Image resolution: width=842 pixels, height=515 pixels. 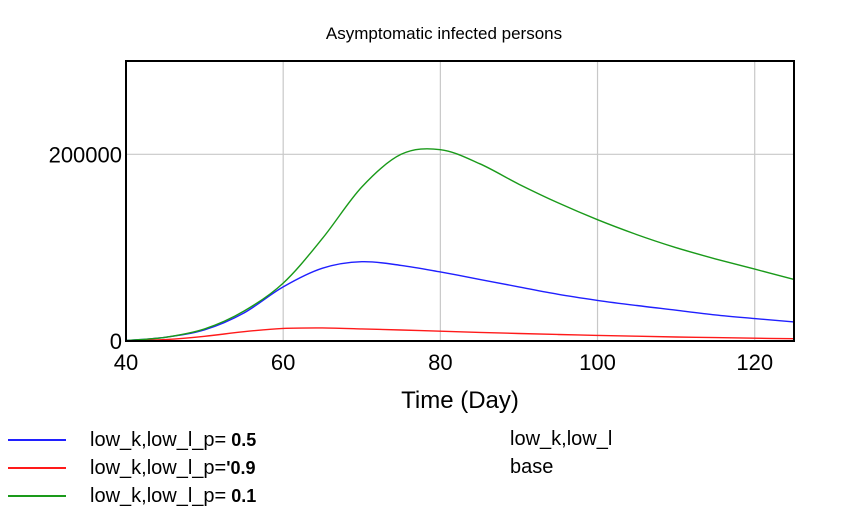 What do you see at coordinates (440, 362) in the screenshot?
I see `x-tick-label: 80` at bounding box center [440, 362].